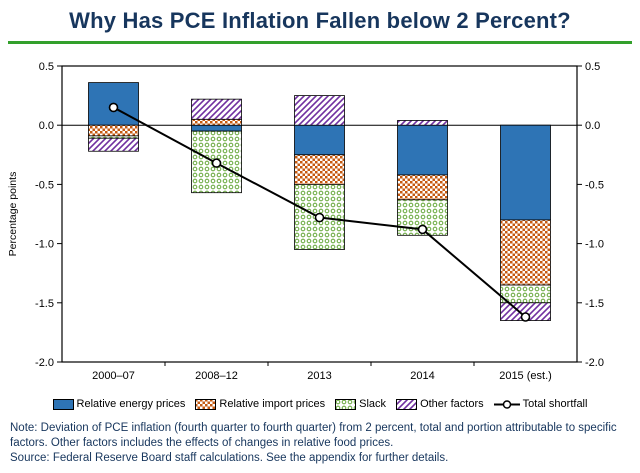 This screenshot has height=473, width=640. What do you see at coordinates (113, 376) in the screenshot?
I see `x-axis-tick-label: 2000–07` at bounding box center [113, 376].